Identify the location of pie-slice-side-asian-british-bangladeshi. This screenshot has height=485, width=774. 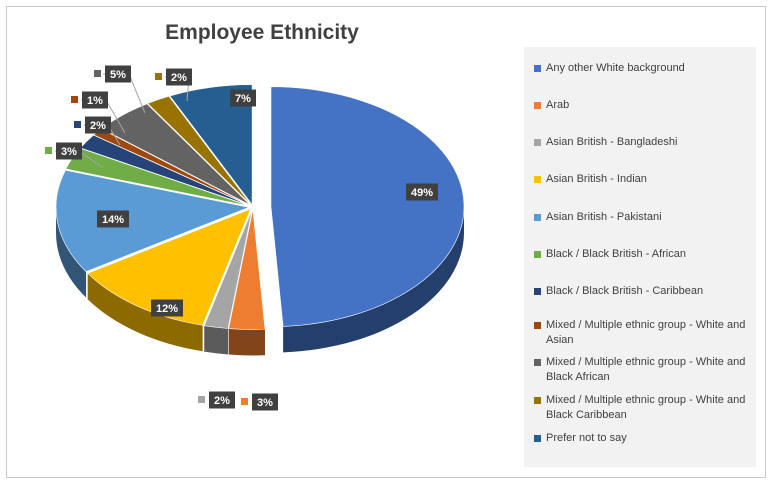
(216, 340).